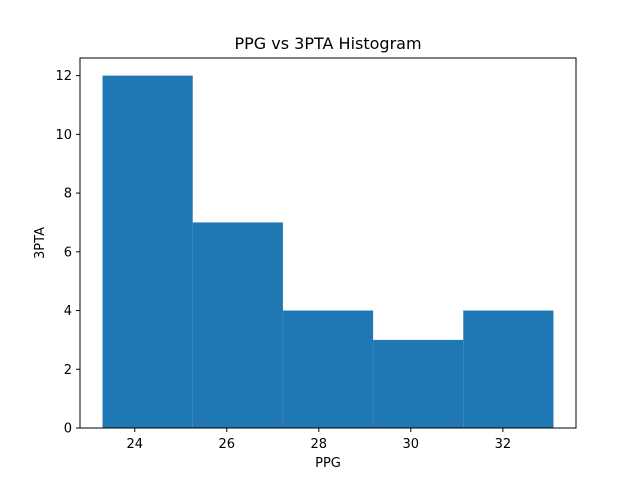 The height and width of the screenshot is (480, 640). I want to click on y-tick-label: 10, so click(63, 135).